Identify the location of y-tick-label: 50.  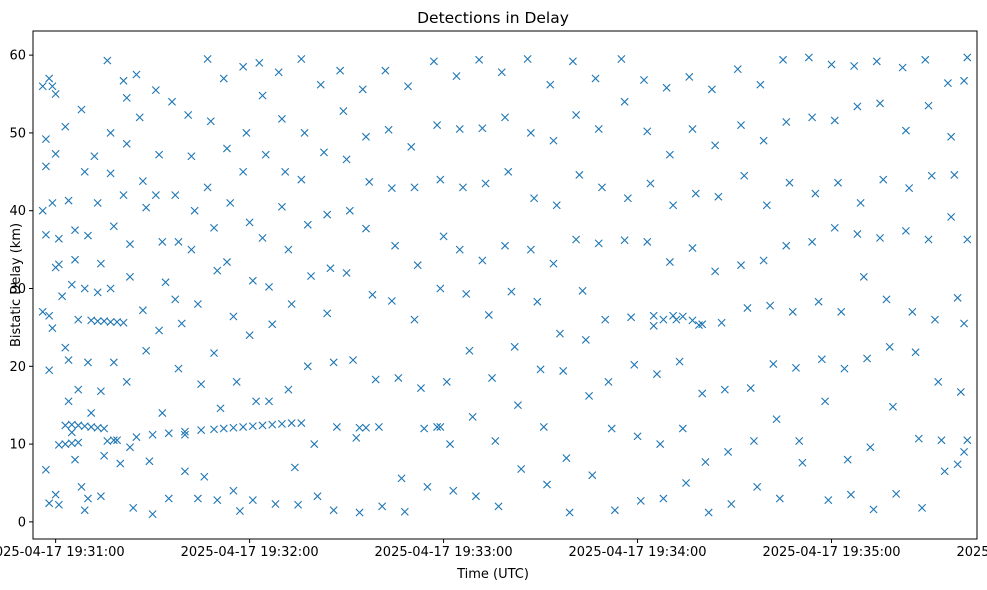
(17, 133).